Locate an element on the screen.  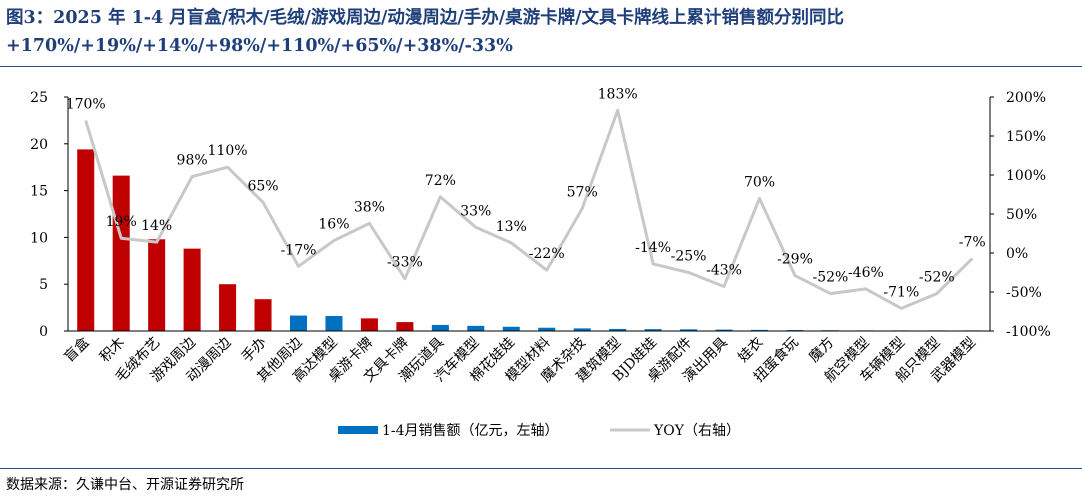
yoy-label-7: -17% is located at coordinates (299, 250).